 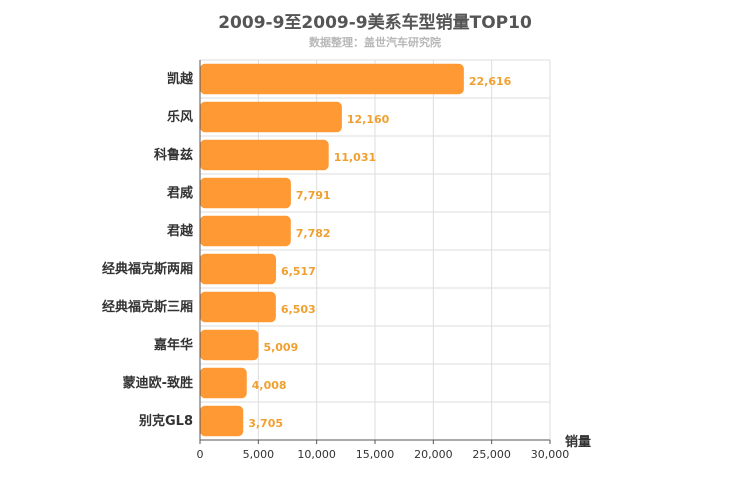 I want to click on category-label: 君威, so click(x=180, y=193).